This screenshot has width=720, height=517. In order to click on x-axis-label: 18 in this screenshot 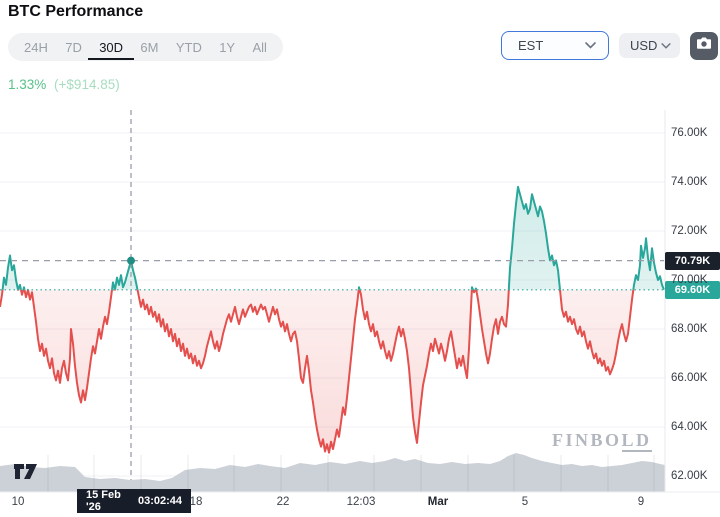, I will do `click(196, 502)`.